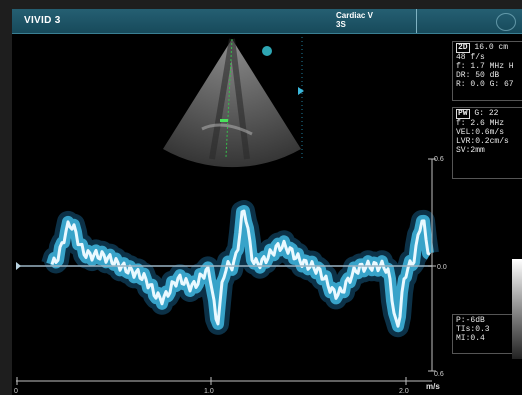 The width and height of the screenshot is (522, 395). What do you see at coordinates (463, 114) in the screenshot?
I see `mode-pw-tag: PW` at bounding box center [463, 114].